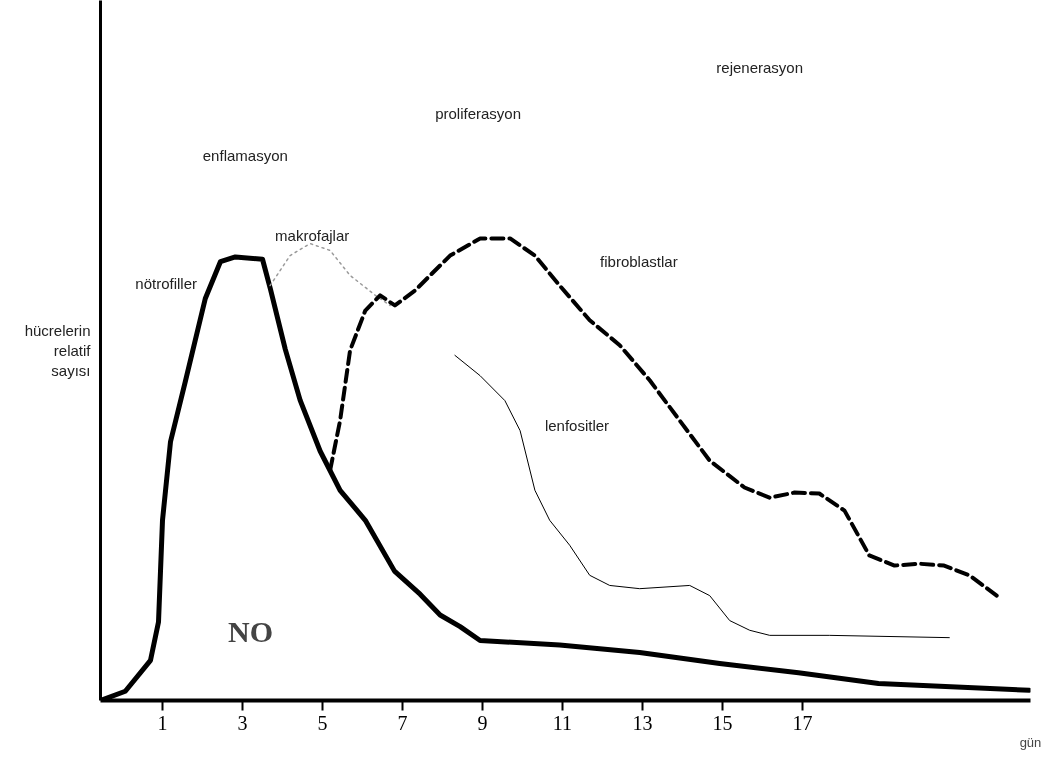 This screenshot has width=1055, height=779. I want to click on x-tick-label: 17, so click(802, 722).